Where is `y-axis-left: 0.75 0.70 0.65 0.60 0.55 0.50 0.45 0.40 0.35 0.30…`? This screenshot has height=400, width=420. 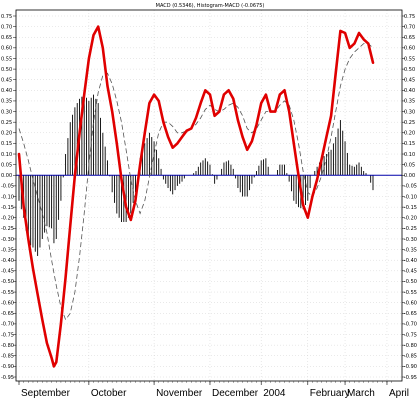 y-axis-left: 0.75 0.70 0.65 0.60 0.55 0.50 0.45 0.40 0.35 0.30… is located at coordinates (8, 197).